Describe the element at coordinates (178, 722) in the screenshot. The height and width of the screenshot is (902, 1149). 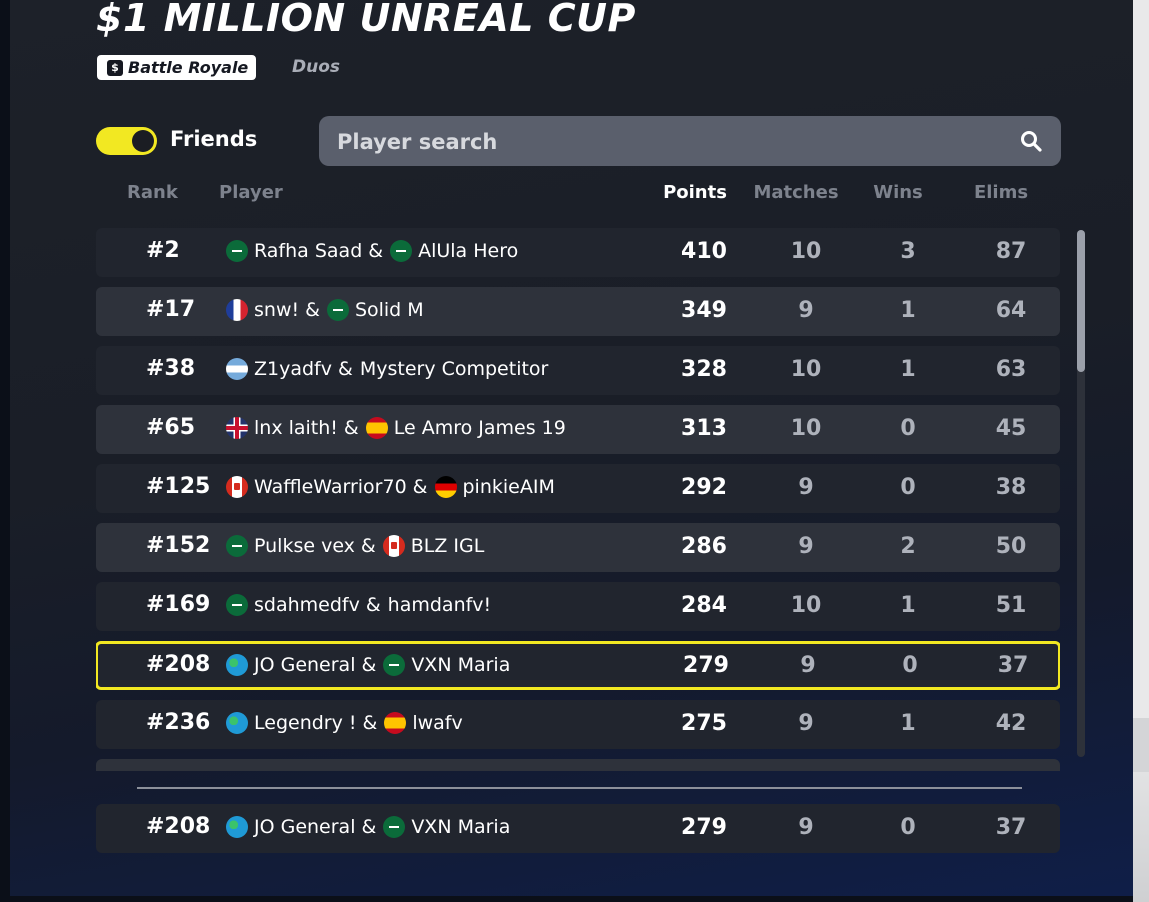
I see `rank-cell: #236` at that location.